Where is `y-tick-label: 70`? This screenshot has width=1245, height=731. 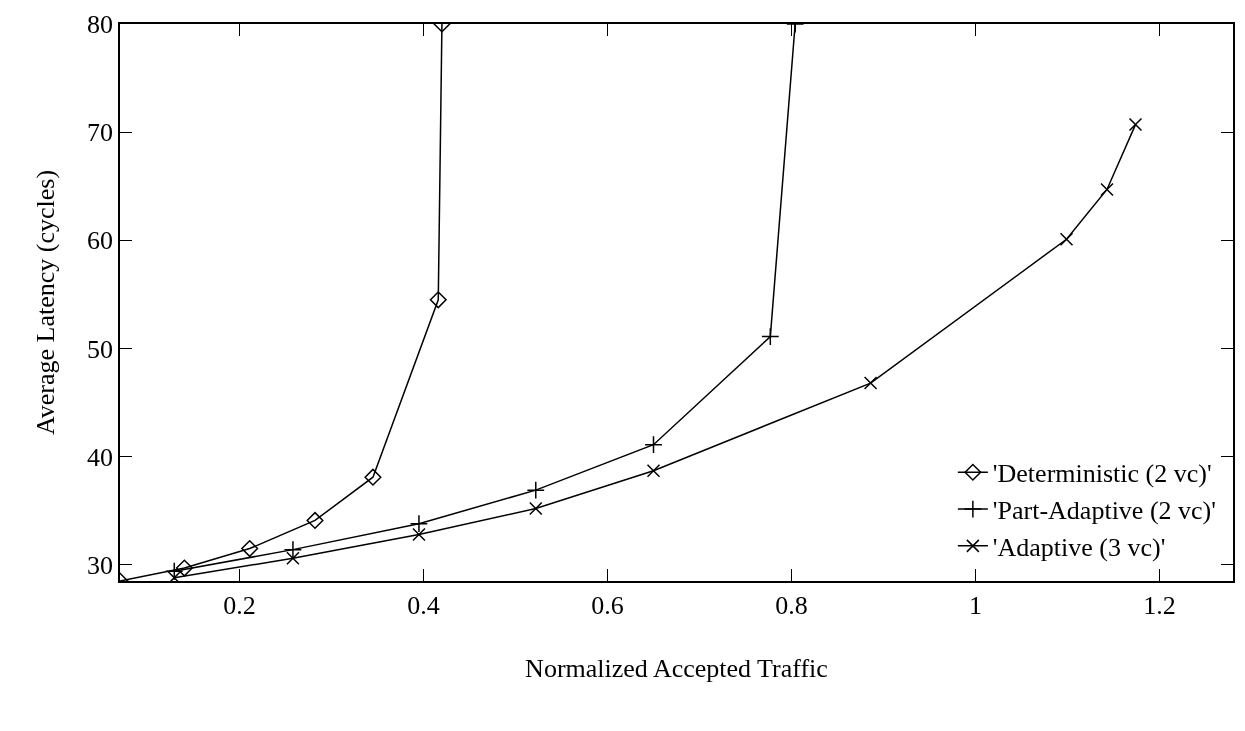
y-tick-label: 70 is located at coordinates (100, 133).